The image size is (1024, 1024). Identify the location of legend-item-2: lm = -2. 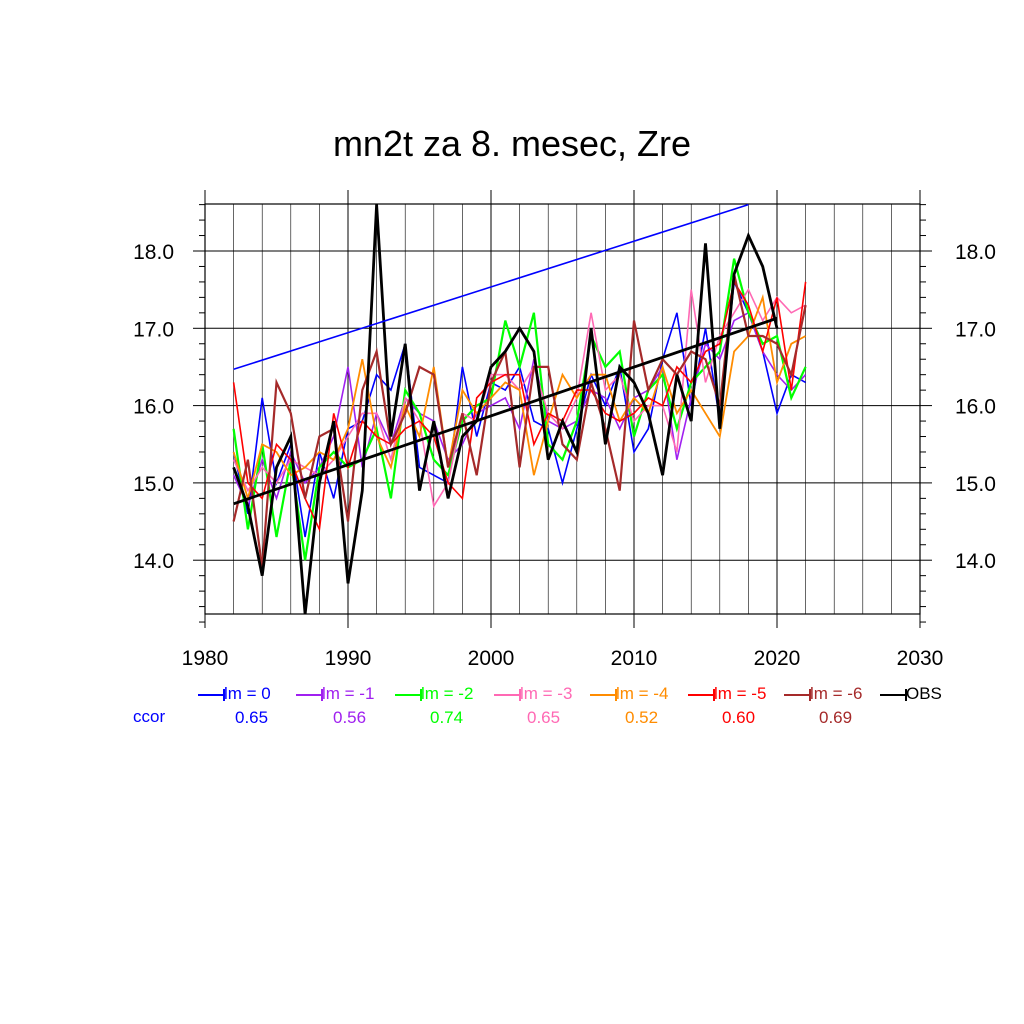
(434, 694).